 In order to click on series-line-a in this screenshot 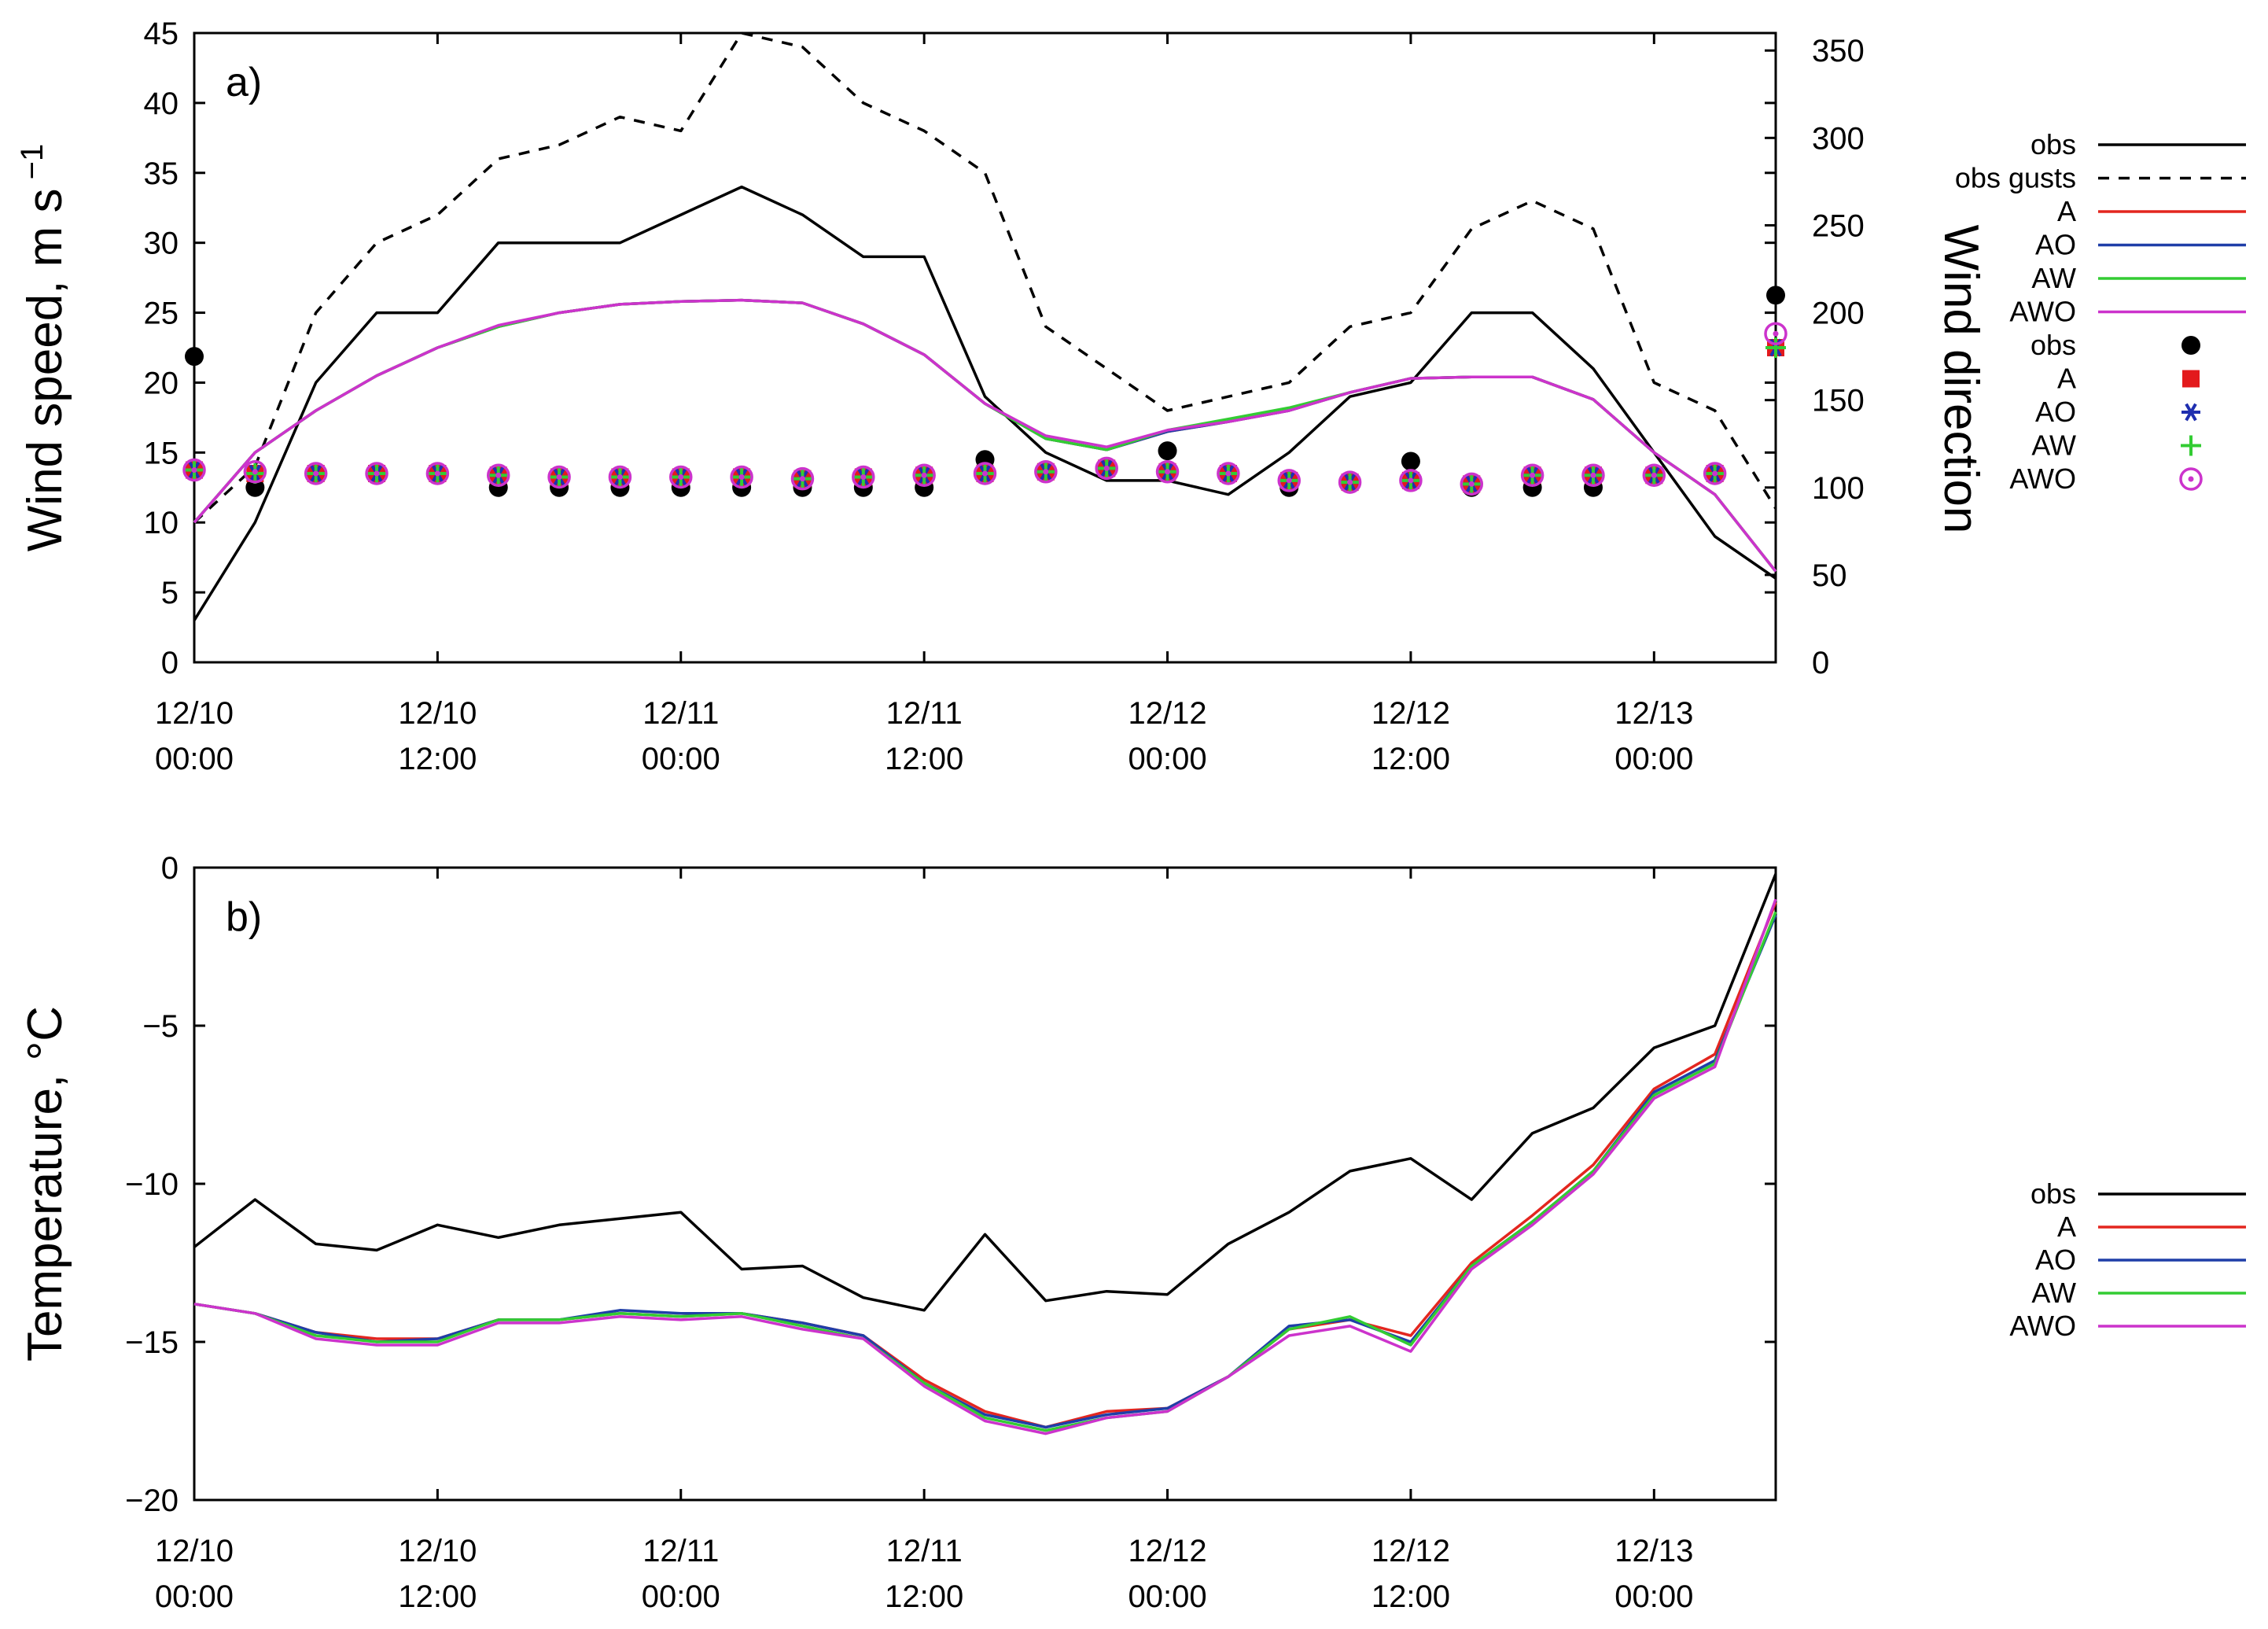, I will do `click(985, 435)`.